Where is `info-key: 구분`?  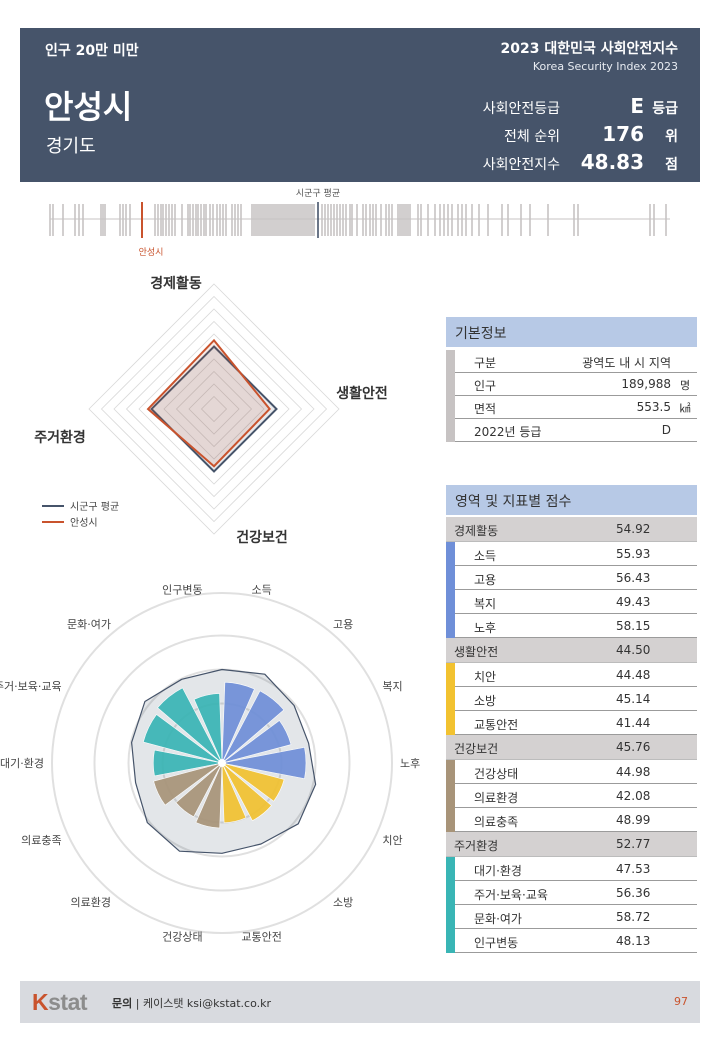
info-key: 구분 is located at coordinates (485, 363).